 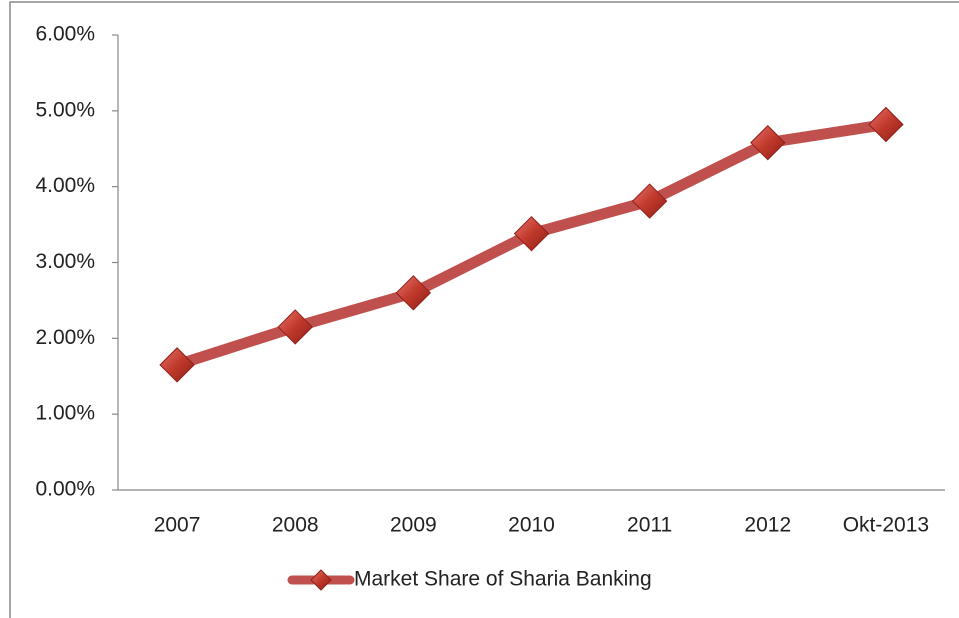 What do you see at coordinates (649, 525) in the screenshot?
I see `x-tick-label: 2011` at bounding box center [649, 525].